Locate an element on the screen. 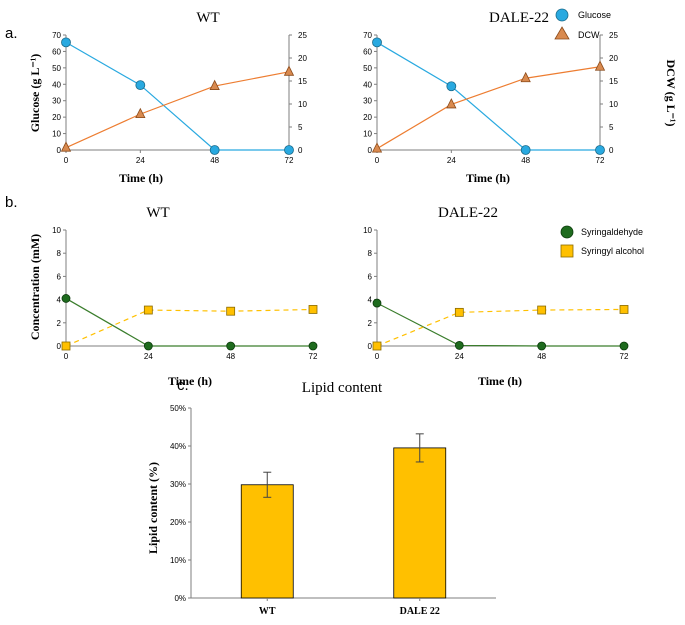  y-tick-label: 70 is located at coordinates (56, 35).